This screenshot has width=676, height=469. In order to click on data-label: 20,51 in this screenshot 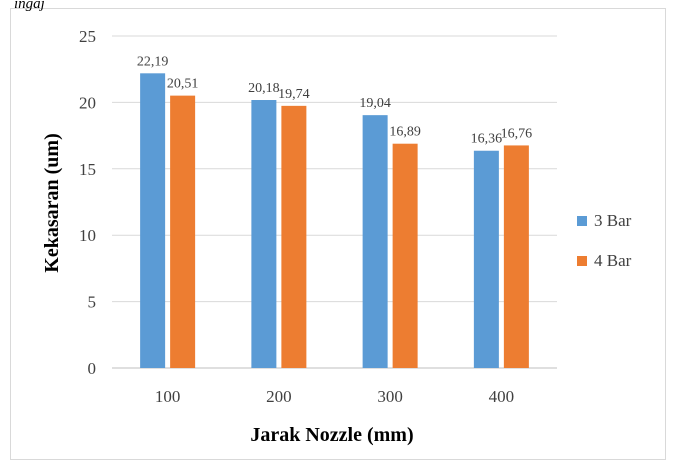, I will do `click(183, 84)`.